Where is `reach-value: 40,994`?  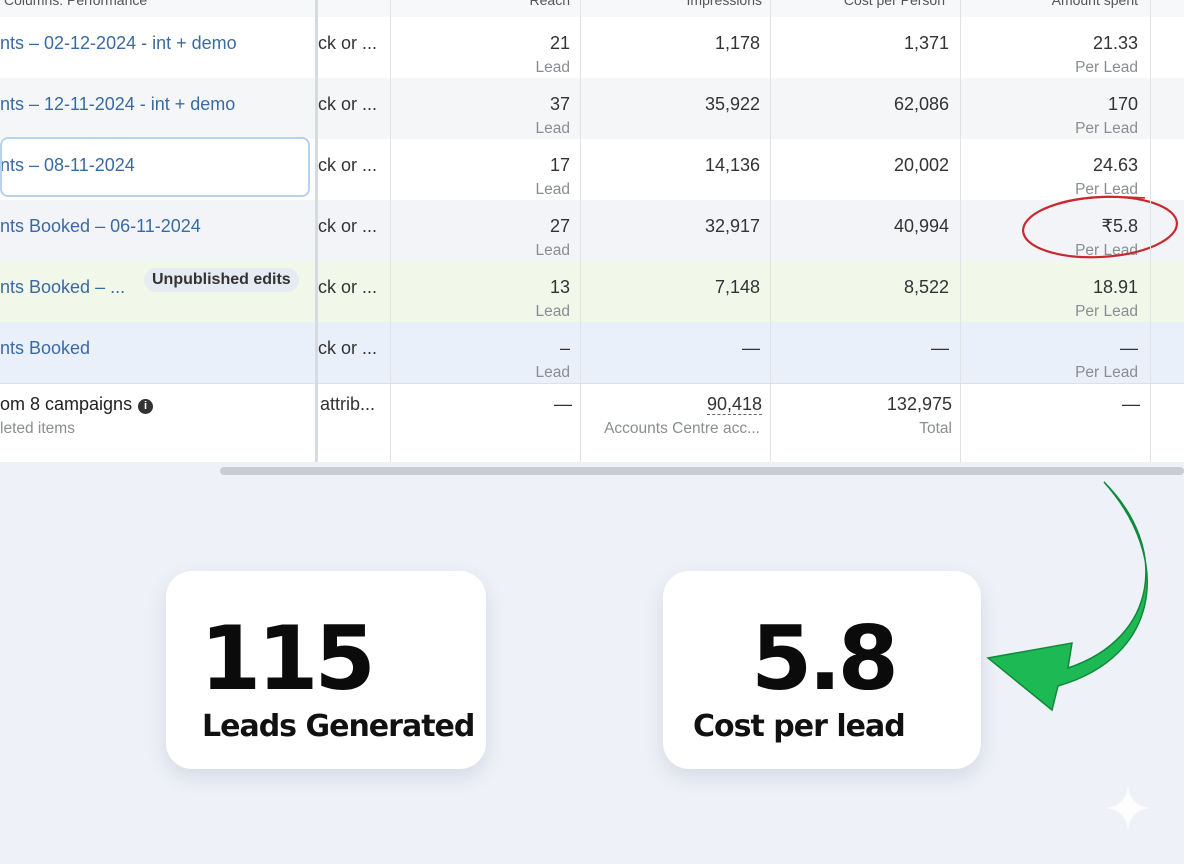 reach-value: 40,994 is located at coordinates (921, 226).